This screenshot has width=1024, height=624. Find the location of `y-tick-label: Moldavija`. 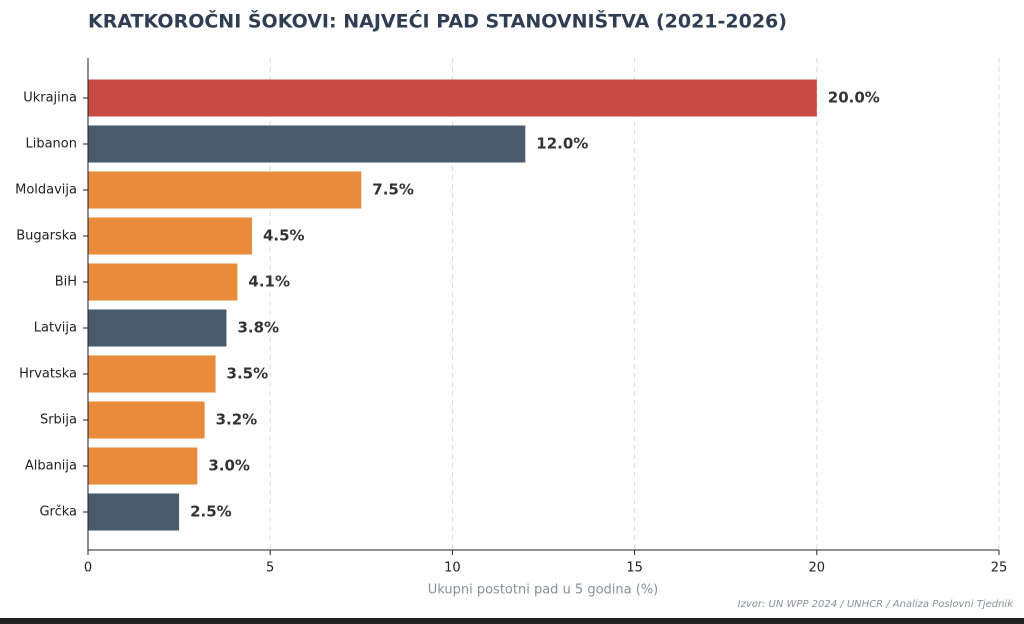

y-tick-label: Moldavija is located at coordinates (46, 190).